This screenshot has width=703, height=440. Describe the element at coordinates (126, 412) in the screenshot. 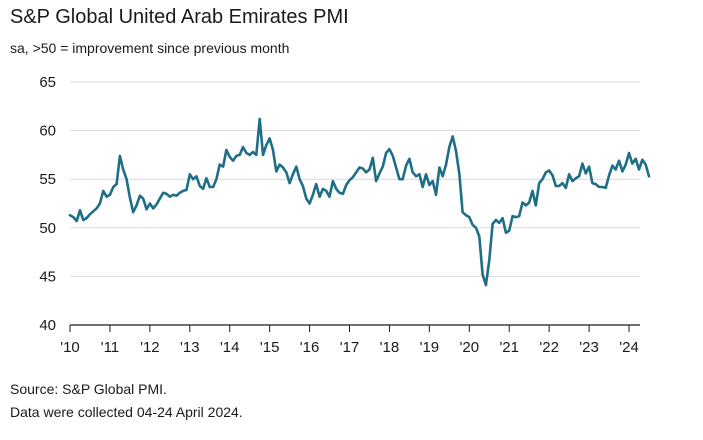

I see `collection-note: Data were collected 04-24 April 2024.` at that location.